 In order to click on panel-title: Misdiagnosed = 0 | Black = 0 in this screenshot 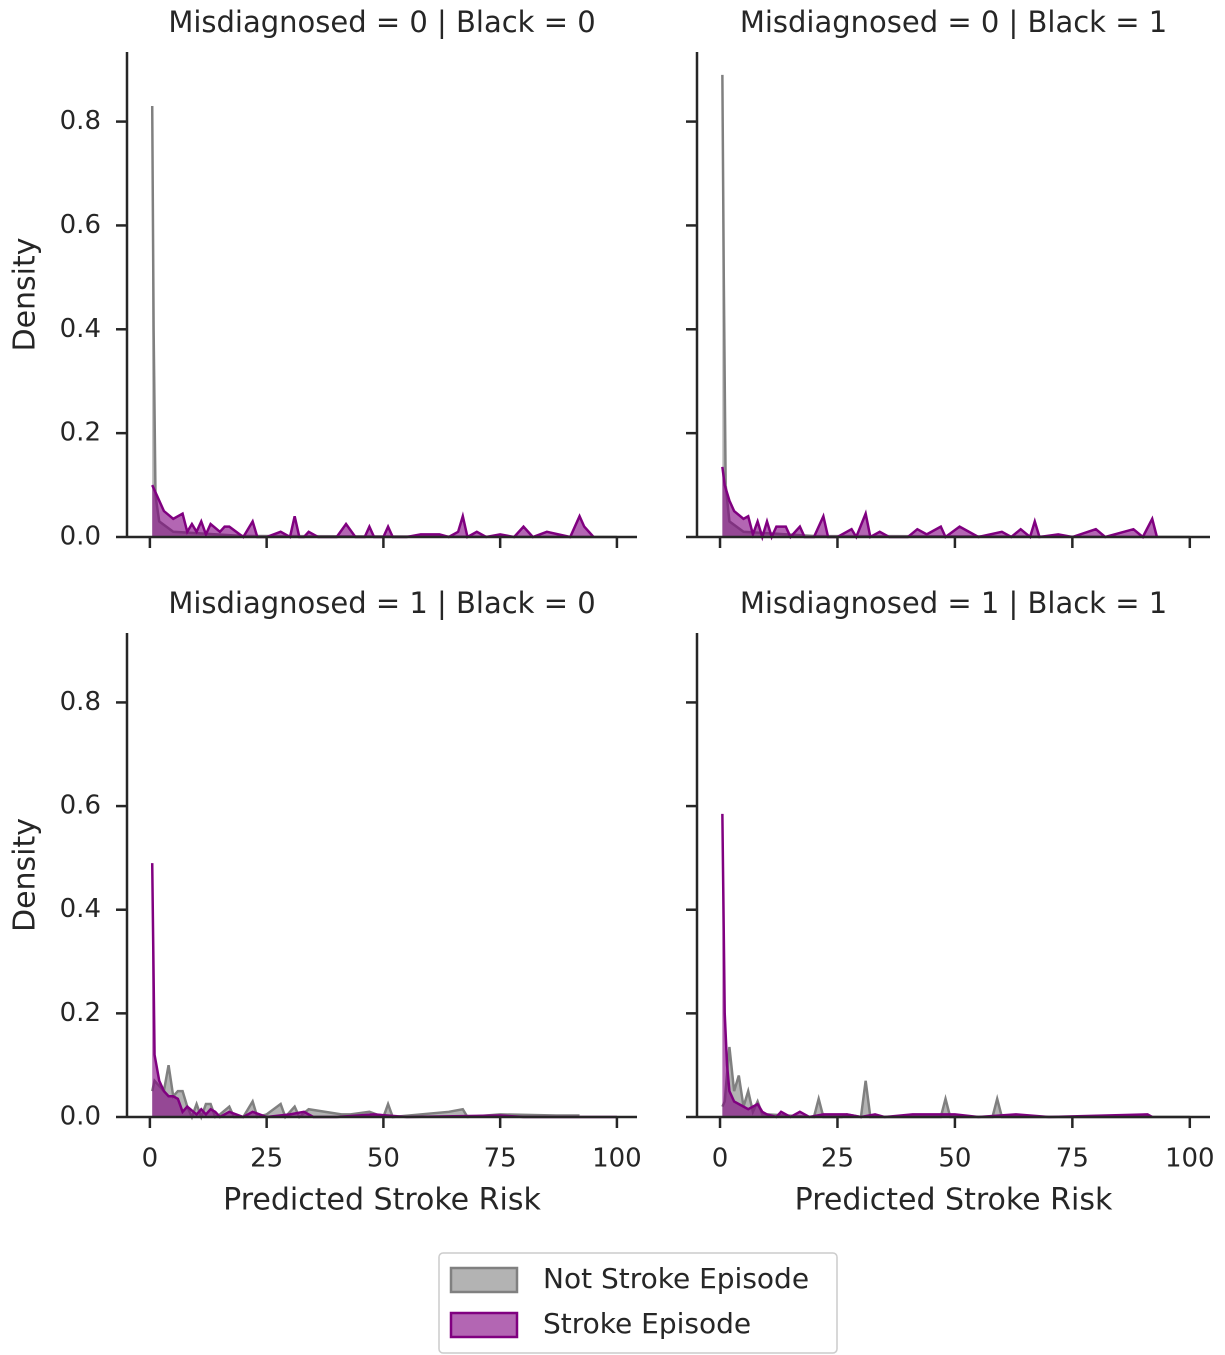, I will do `click(381, 22)`.